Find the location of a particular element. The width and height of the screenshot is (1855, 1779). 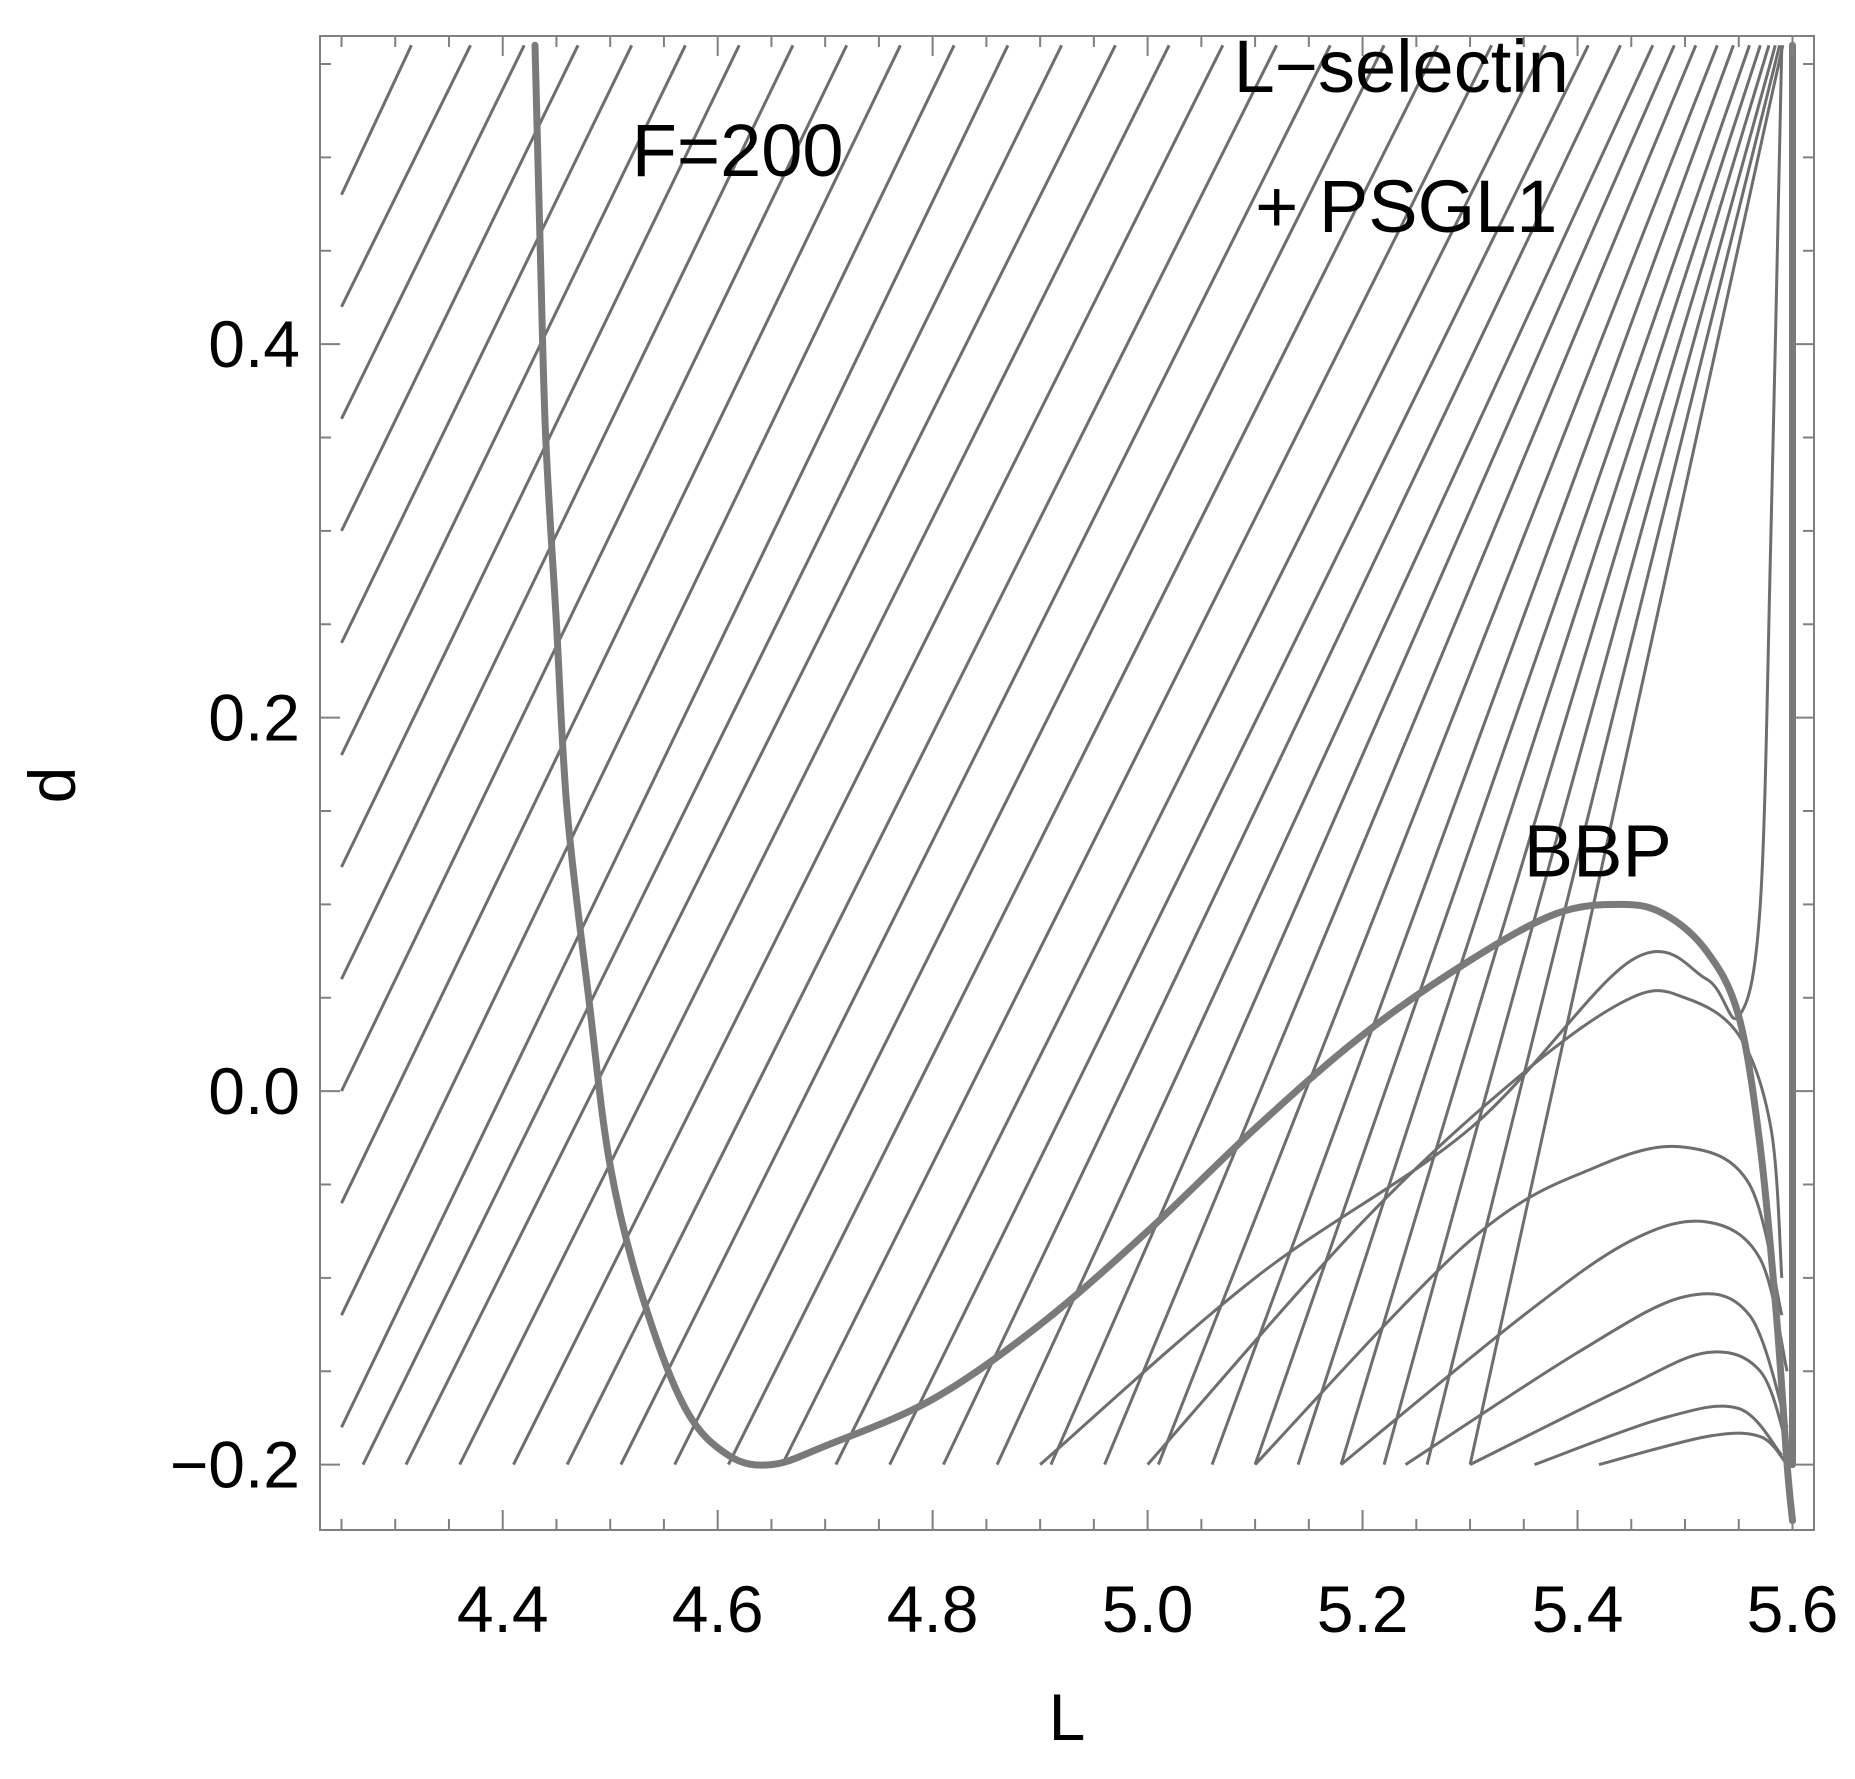

y-axis-label: d is located at coordinates (52, 785).